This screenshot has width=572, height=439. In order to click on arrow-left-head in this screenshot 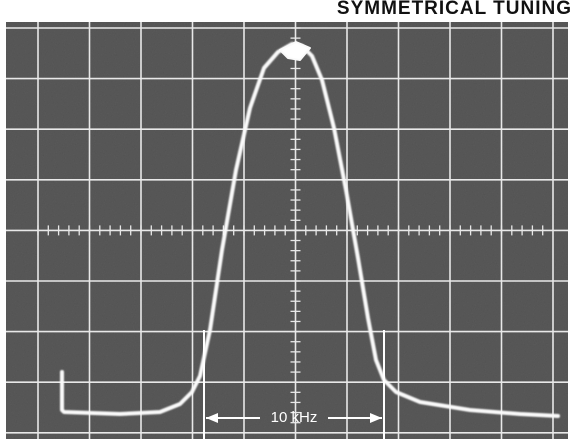, I will do `click(212, 418)`.